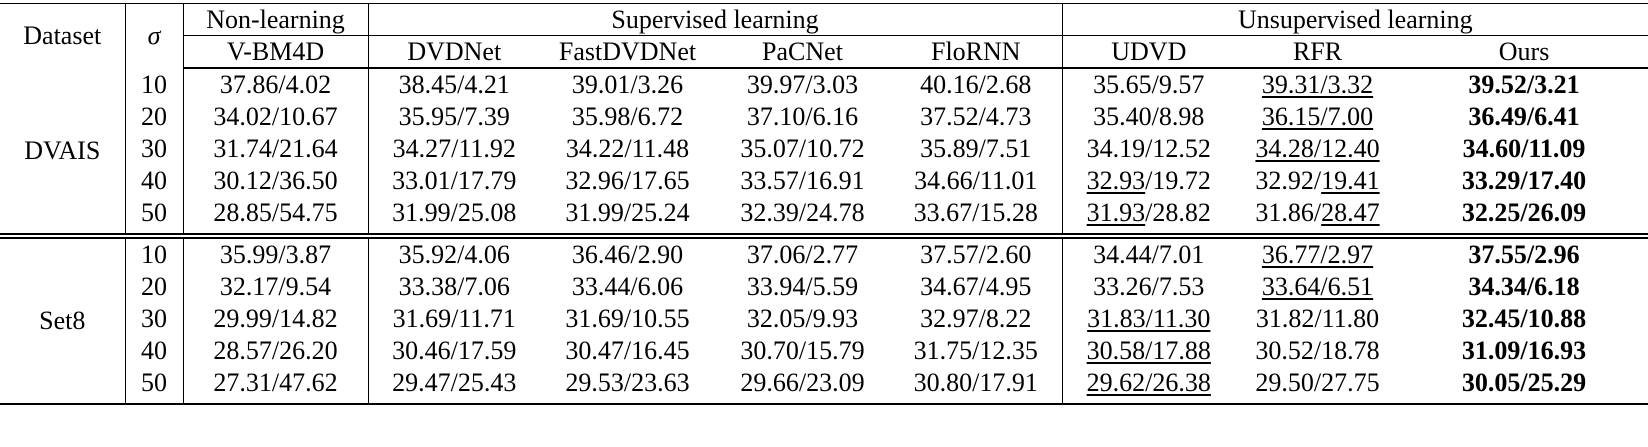  I want to click on result-cell: 32.05/9.93, so click(802, 318).